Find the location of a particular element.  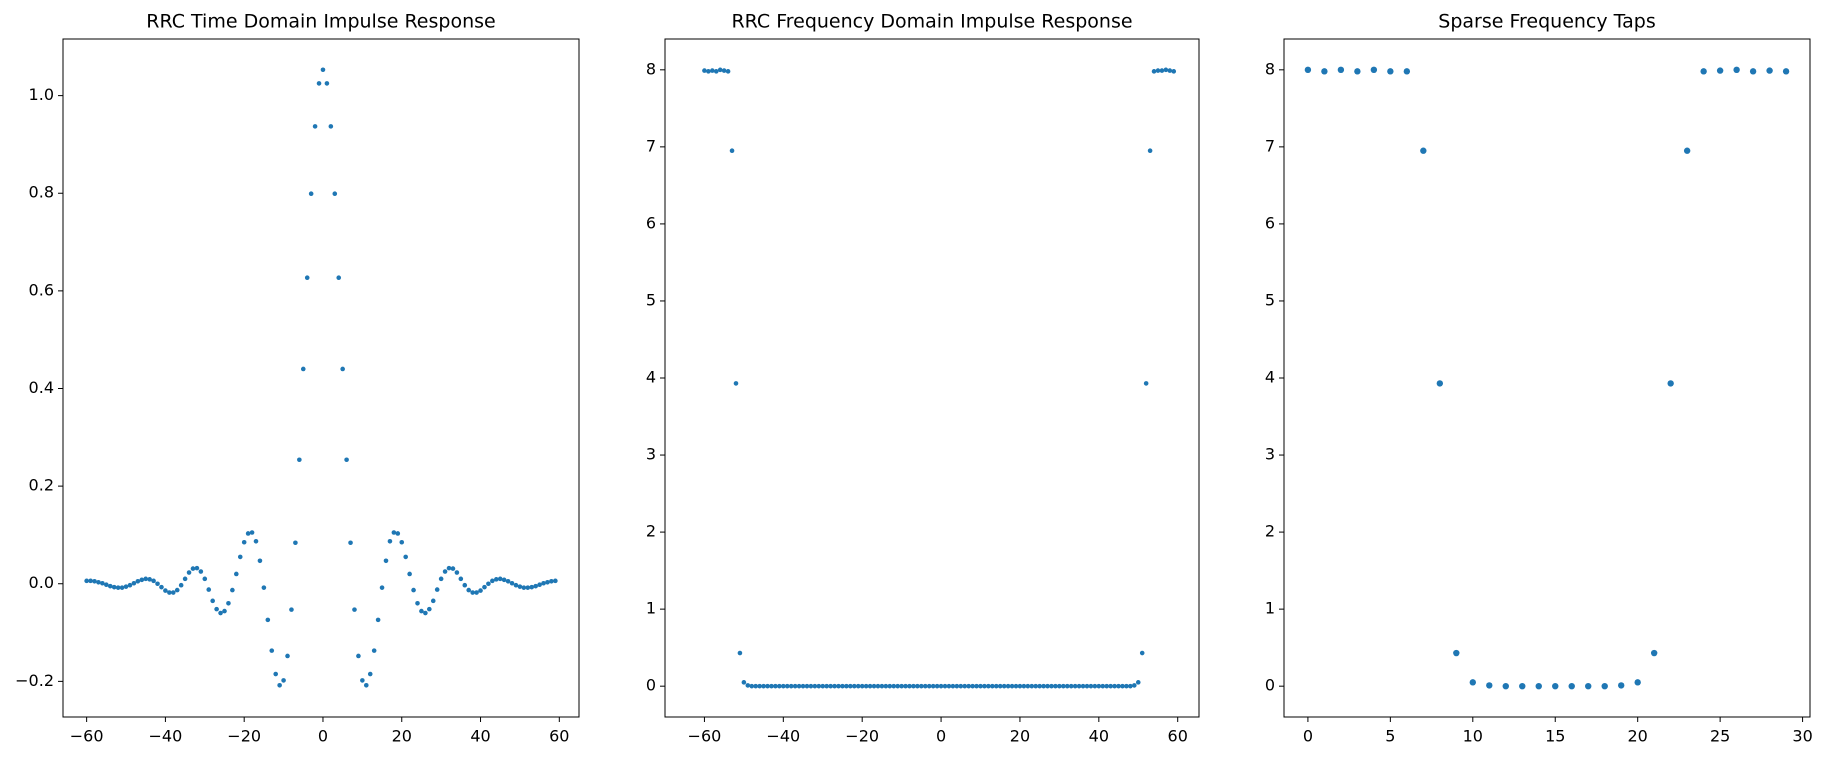

x-tick-label: 60 is located at coordinates (559, 736).